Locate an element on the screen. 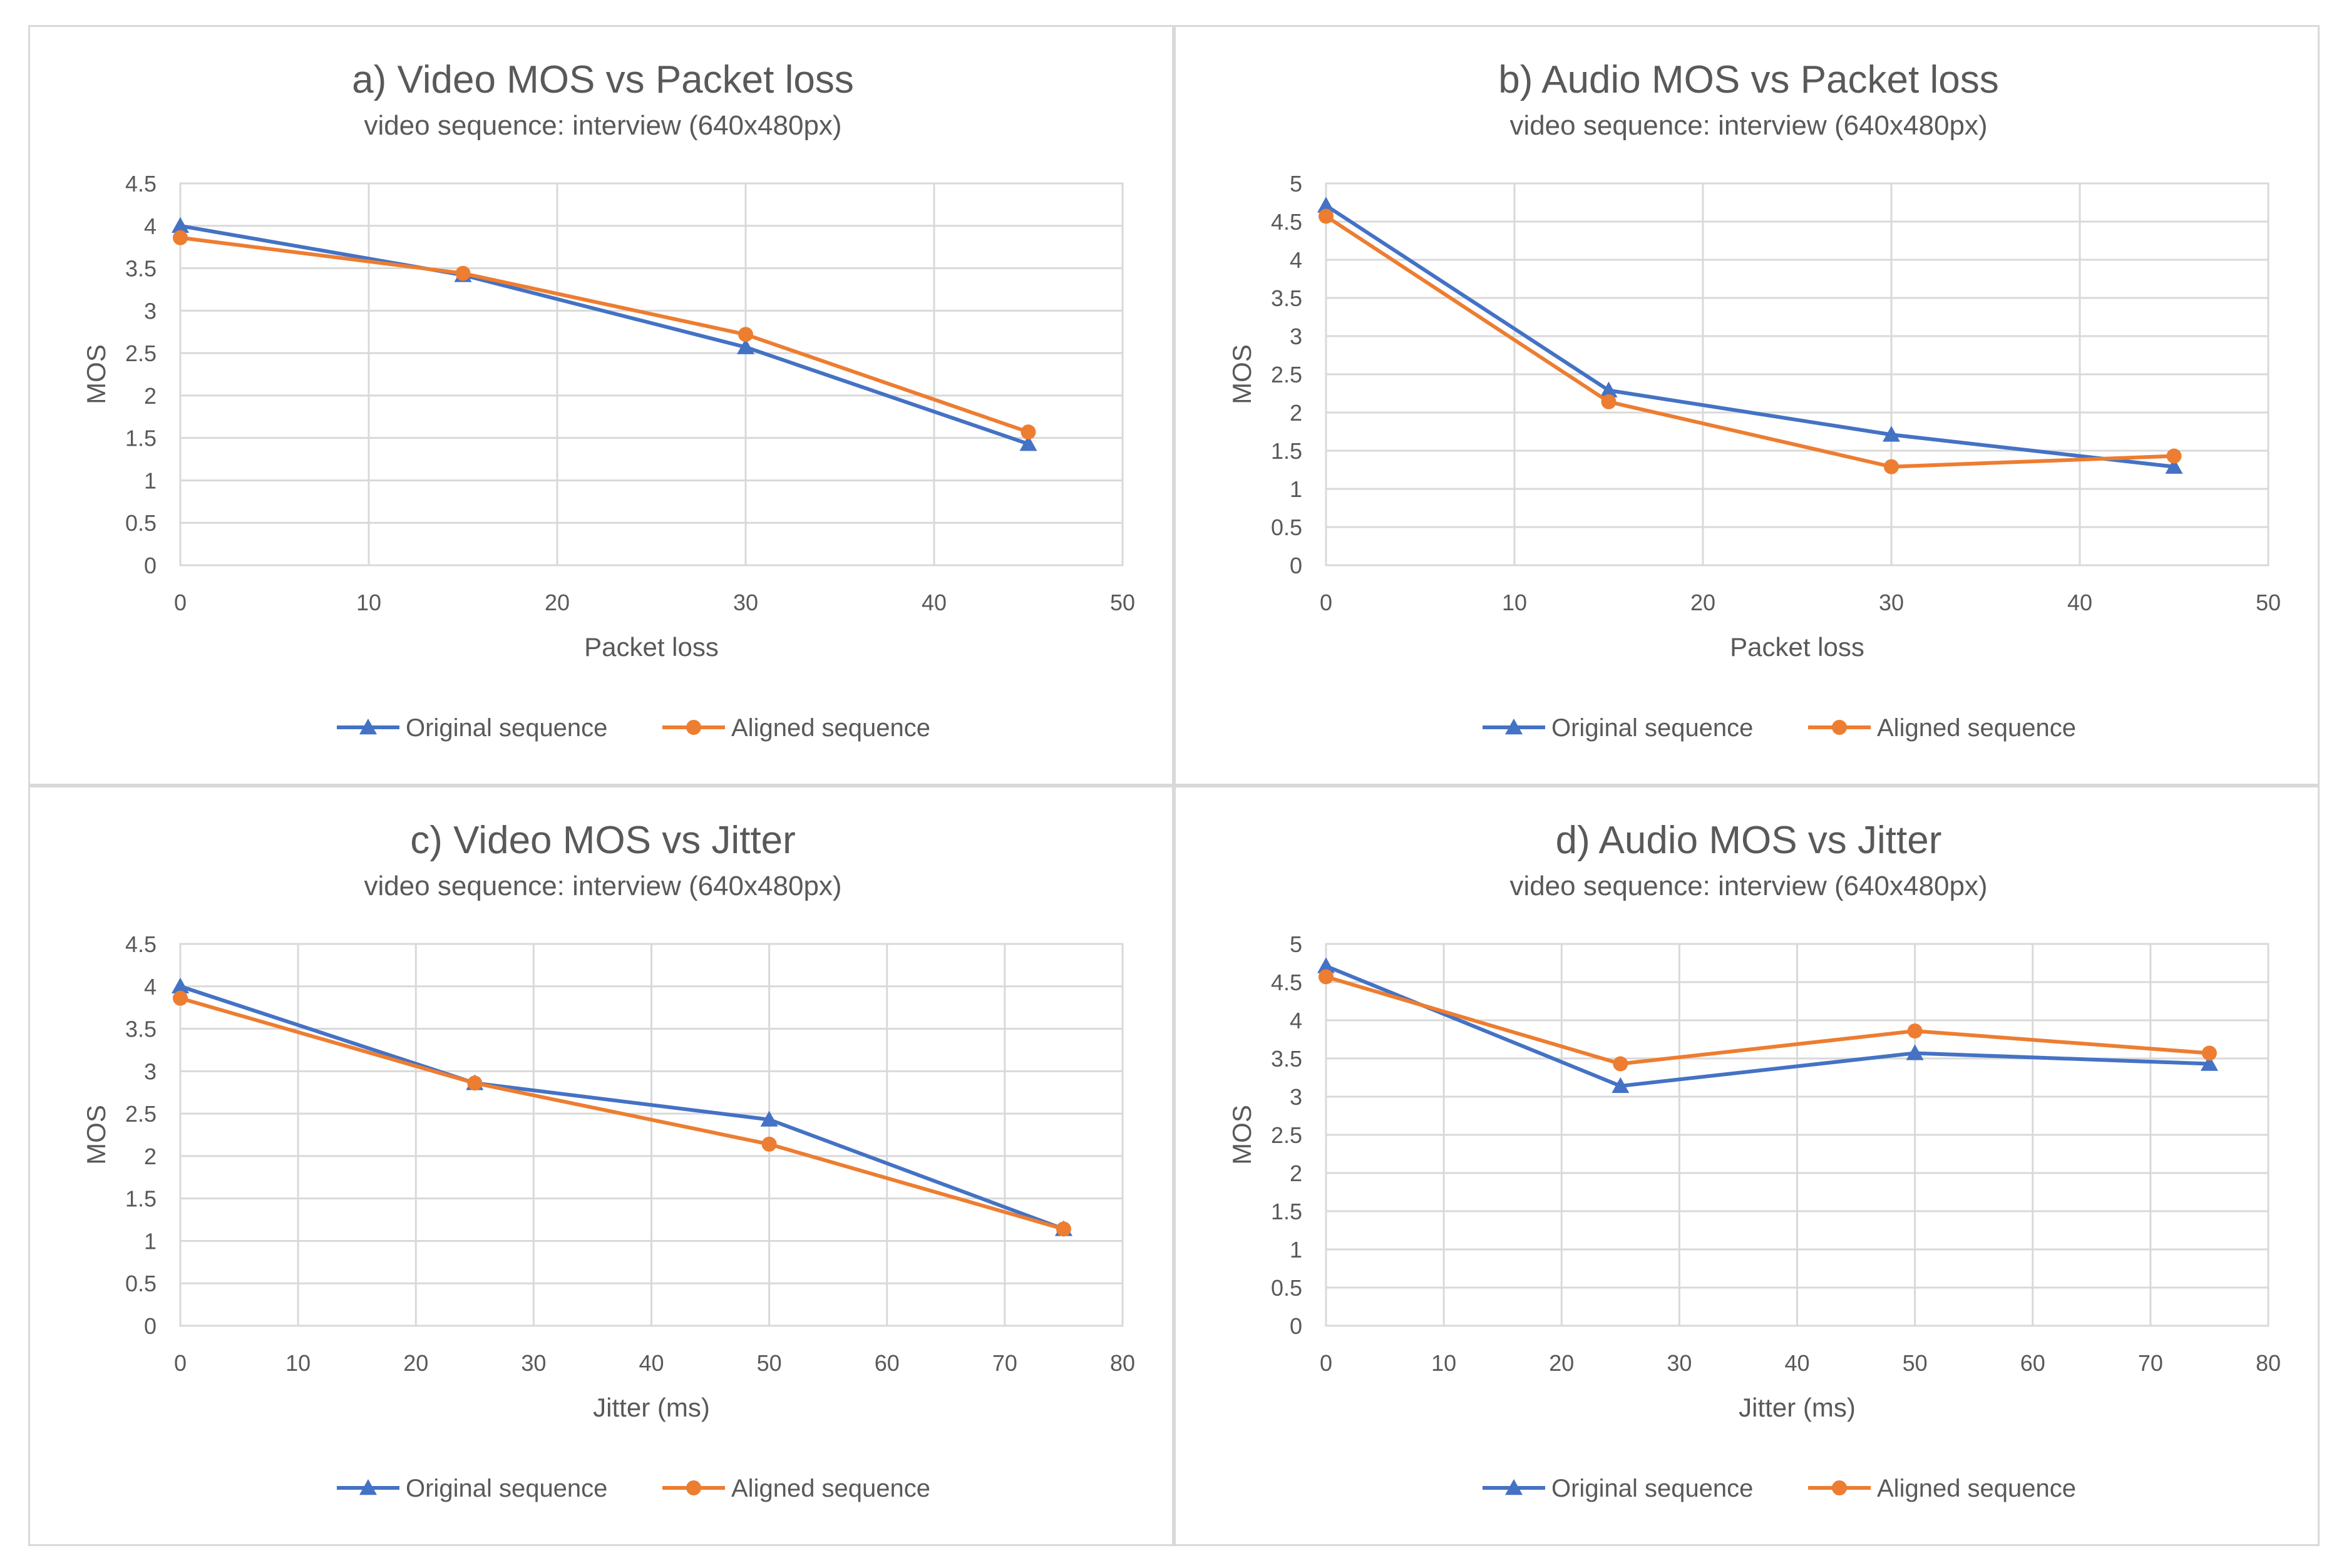 This screenshot has width=2339, height=1568. y-tick-label: 3 is located at coordinates (1296, 1097).